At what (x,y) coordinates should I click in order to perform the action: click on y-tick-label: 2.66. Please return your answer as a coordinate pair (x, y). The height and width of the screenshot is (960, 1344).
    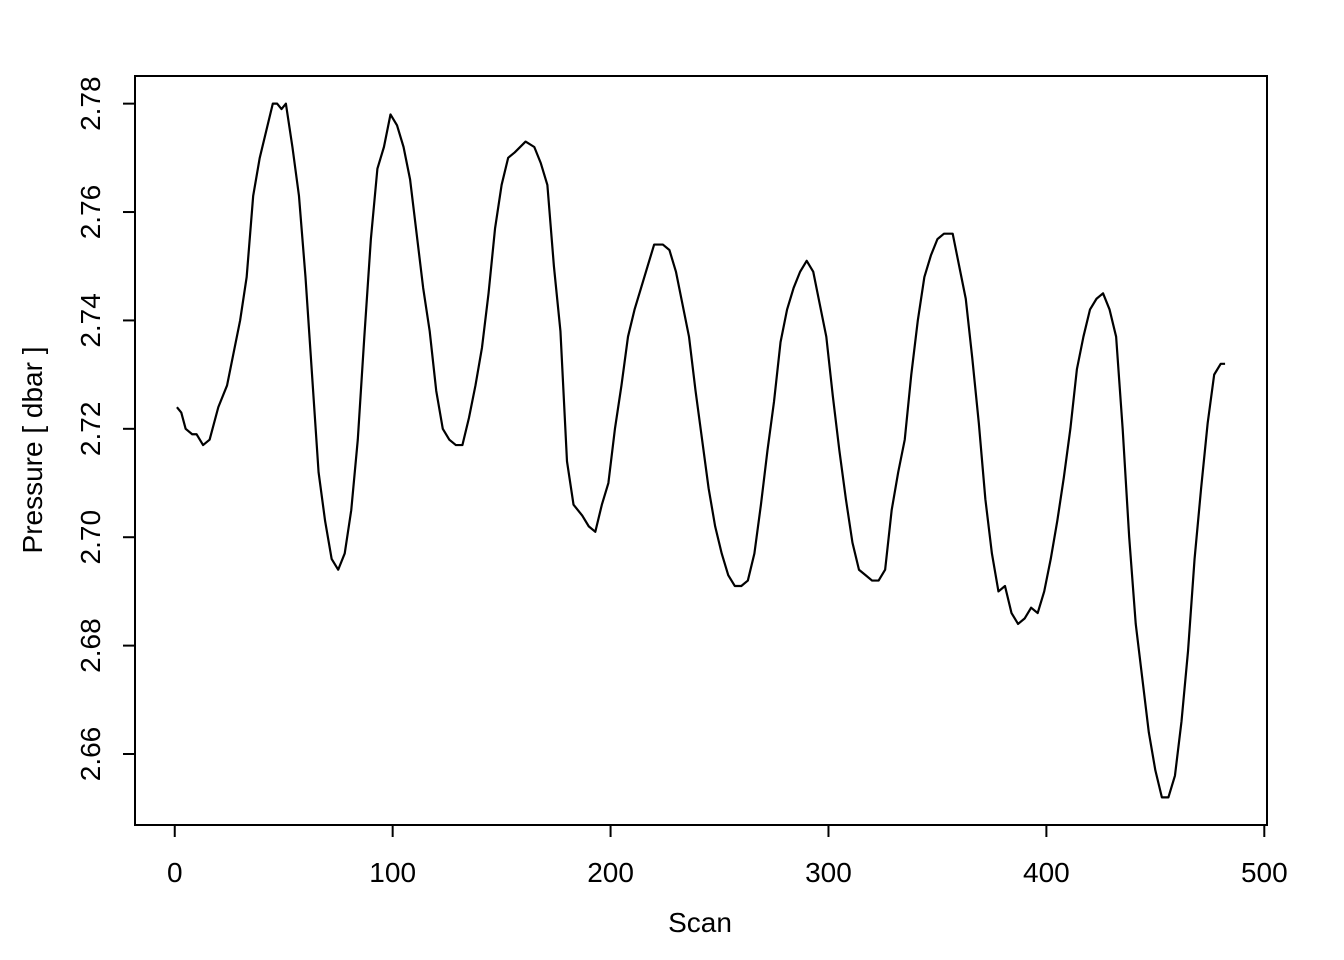
    Looking at the image, I should click on (90, 754).